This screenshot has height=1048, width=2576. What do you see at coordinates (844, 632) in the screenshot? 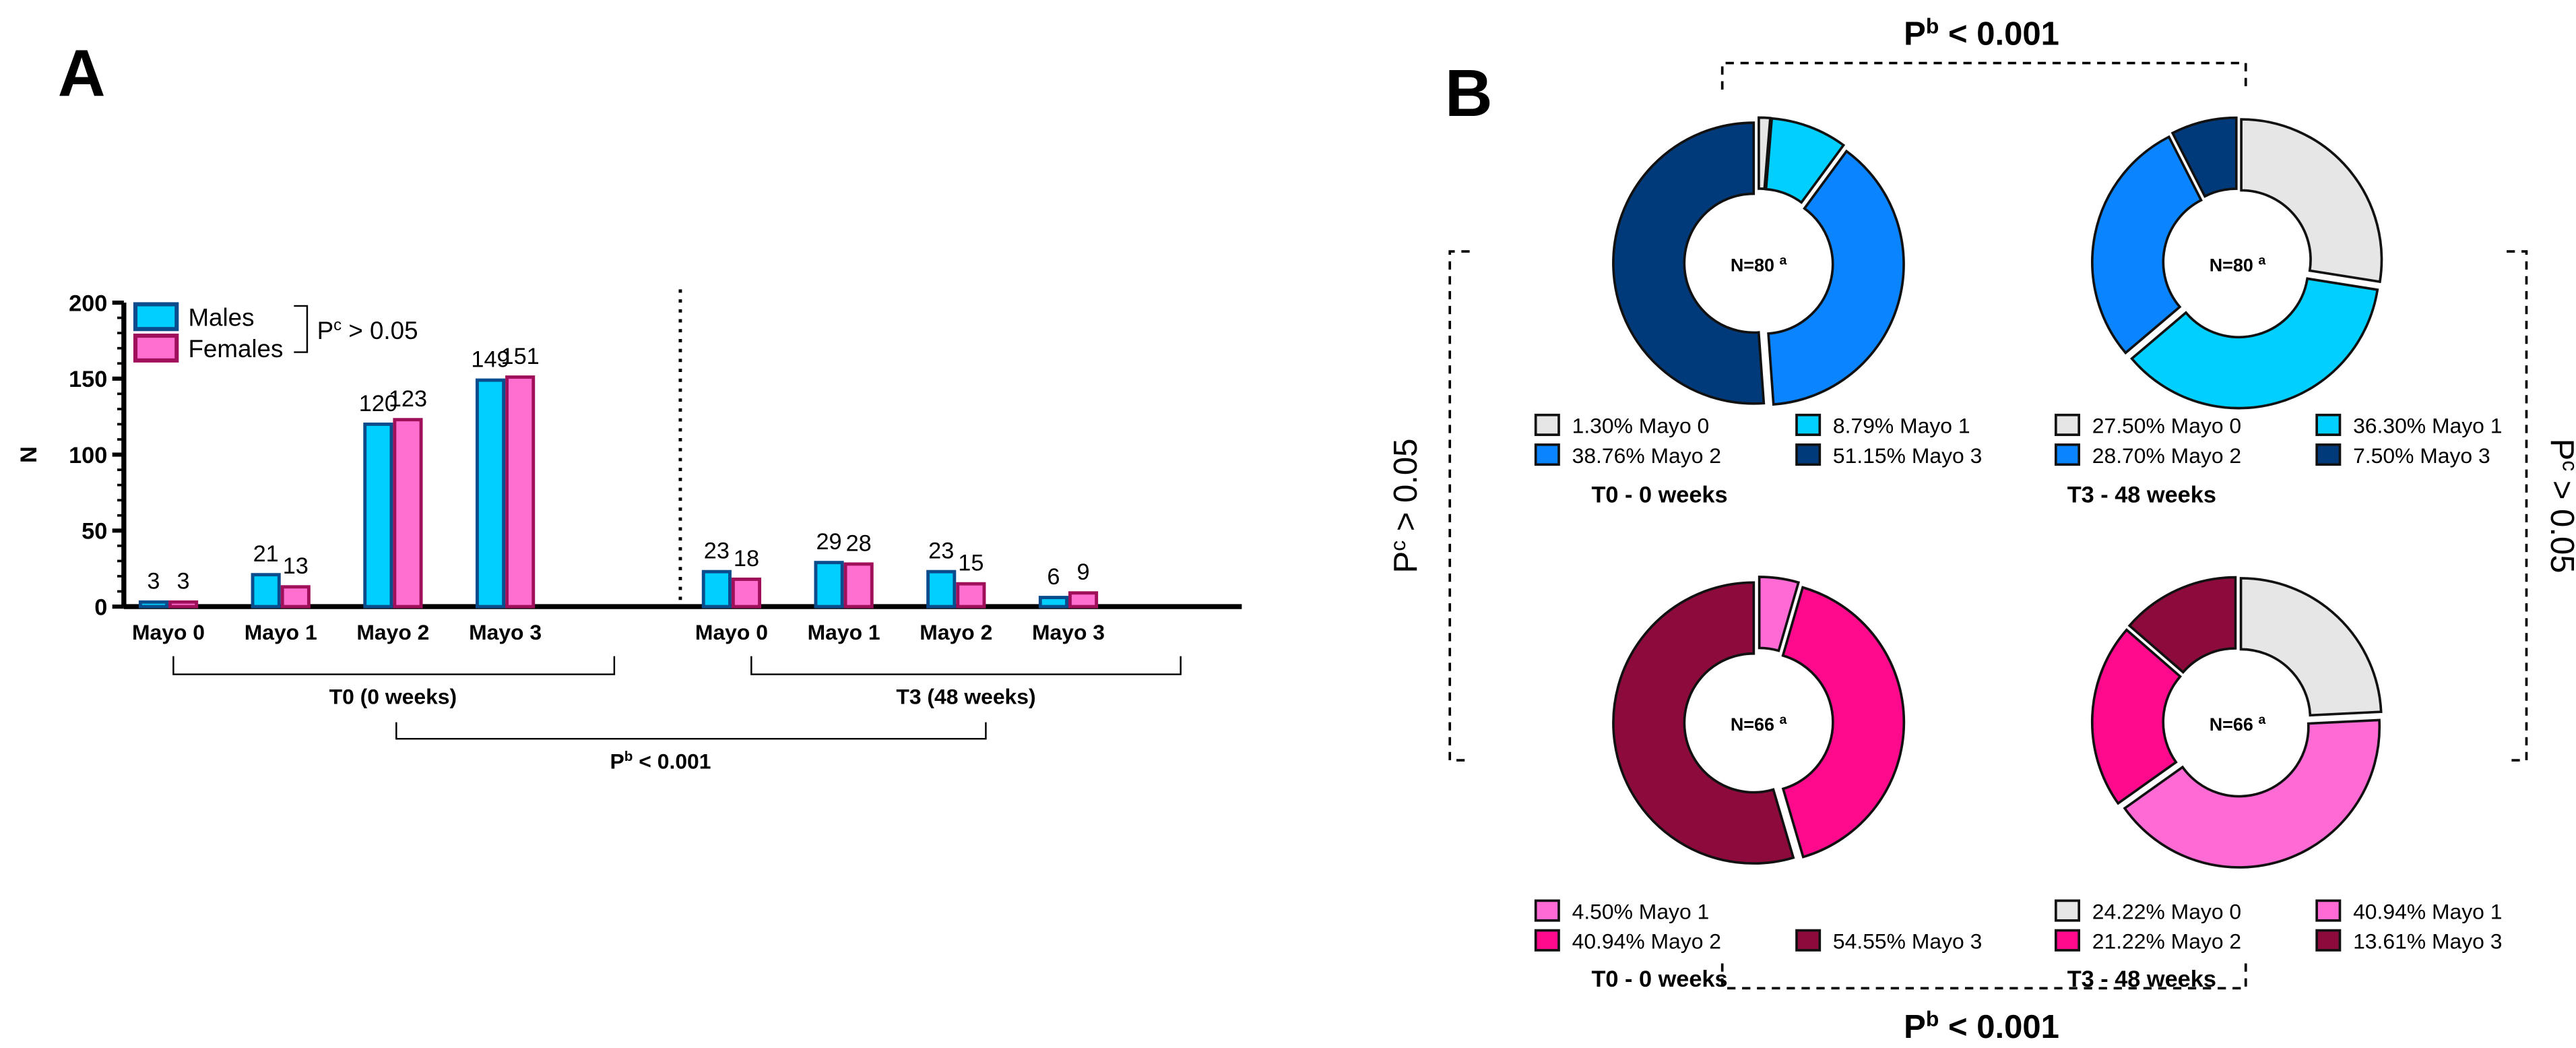
I see `x-tick-label: Mayo 1` at bounding box center [844, 632].